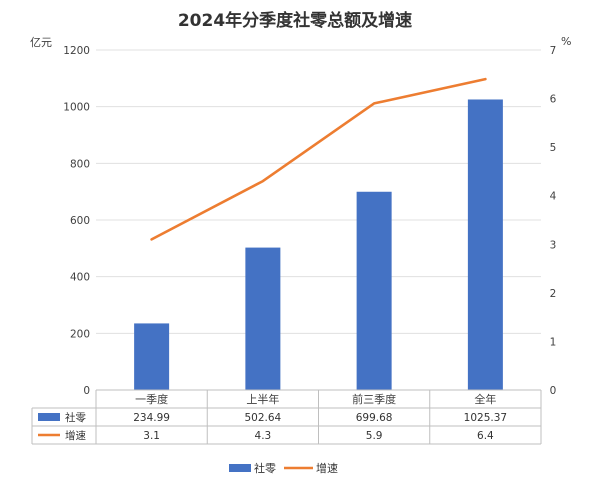 The width and height of the screenshot is (591, 483). Describe the element at coordinates (86, 391) in the screenshot. I see `left-tick-label: 0` at that location.